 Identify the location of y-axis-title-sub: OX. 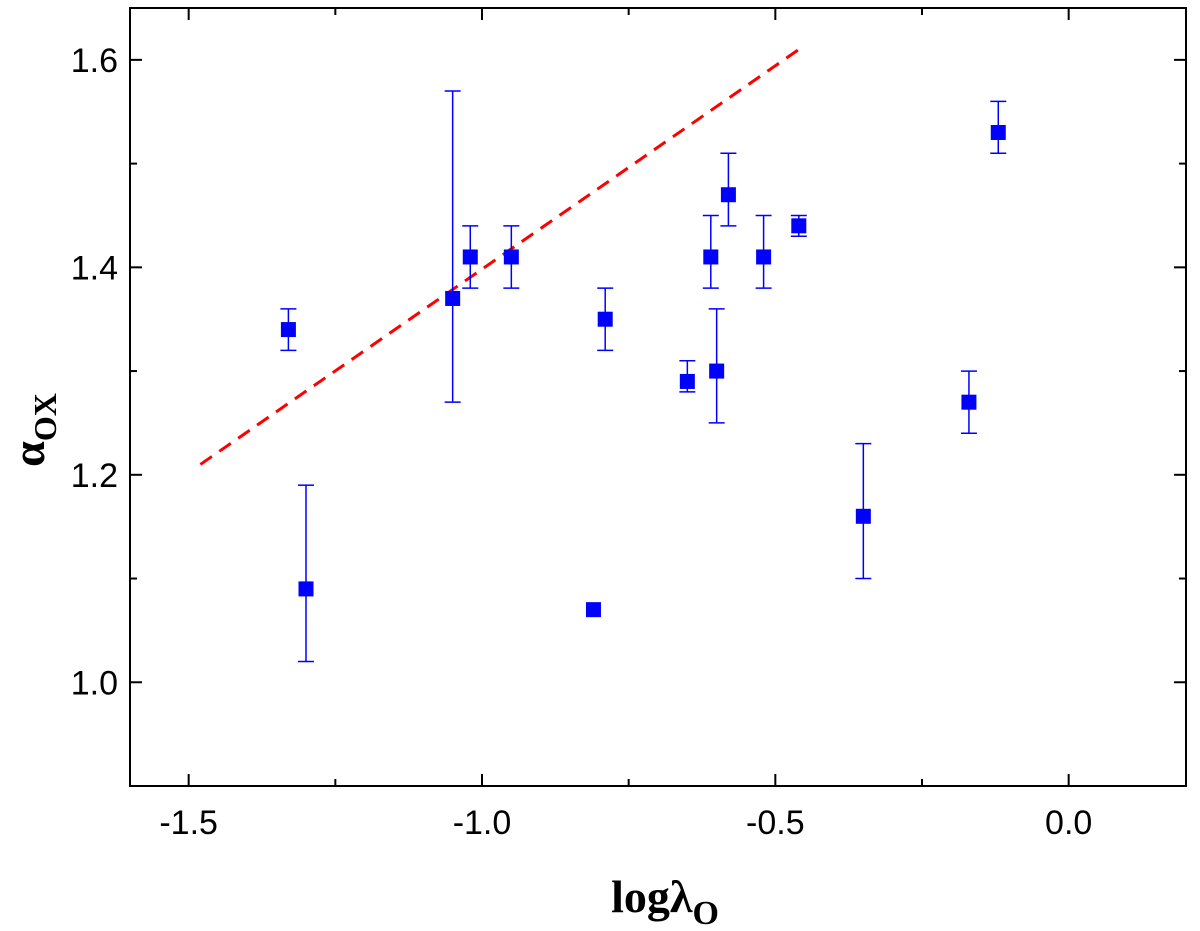
(45, 417).